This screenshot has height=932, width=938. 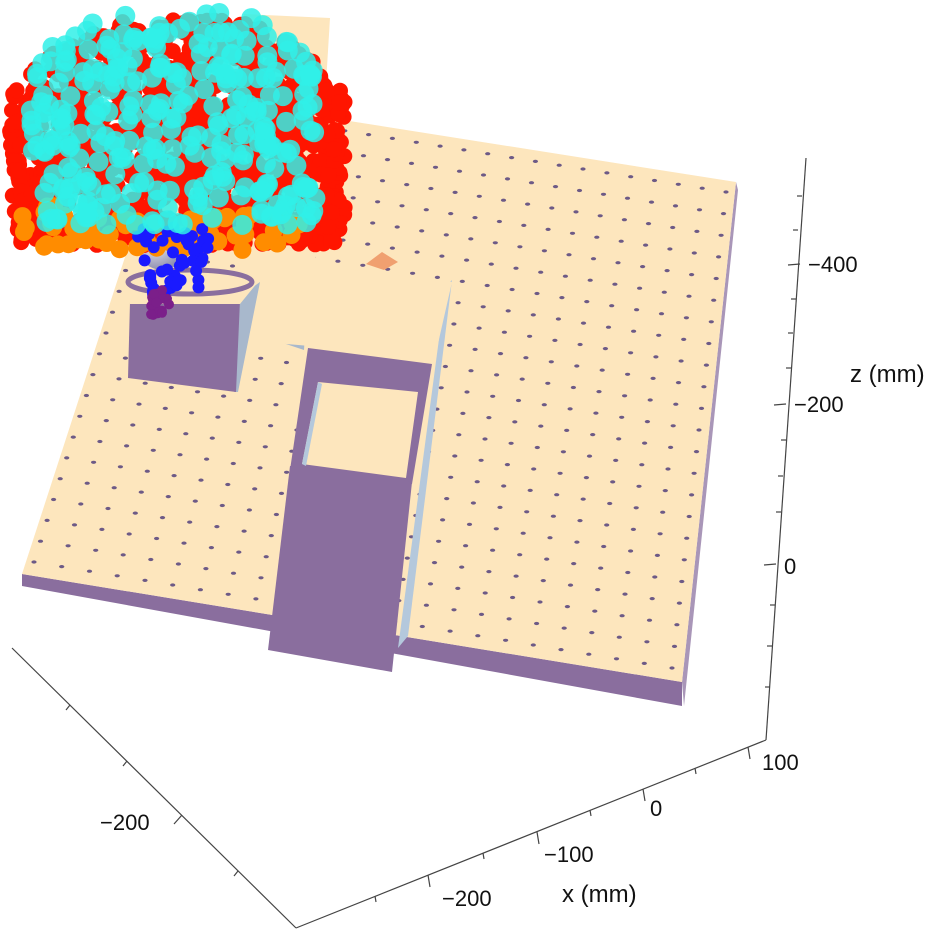 What do you see at coordinates (340, 569) in the screenshot?
I see `riser-lower-front` at bounding box center [340, 569].